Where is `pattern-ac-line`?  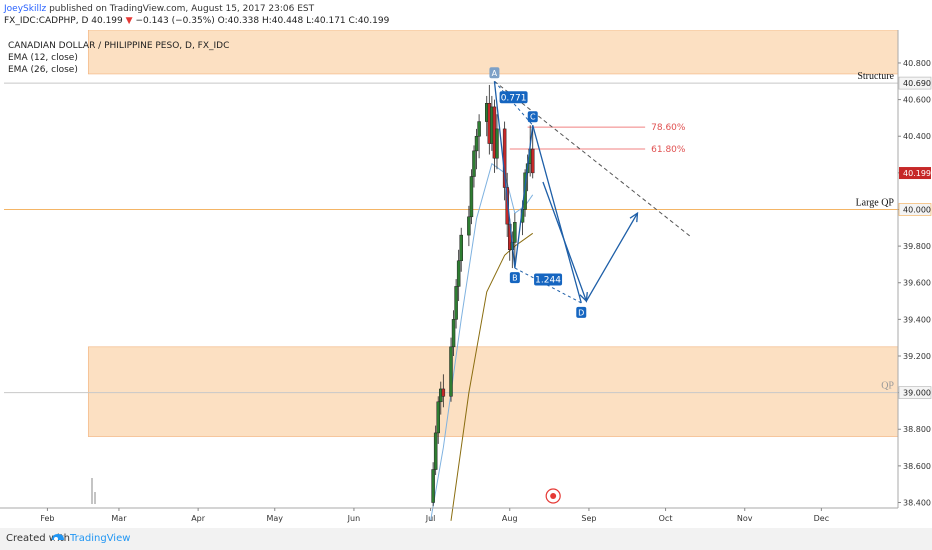
pattern-ac-line is located at coordinates (514, 103).